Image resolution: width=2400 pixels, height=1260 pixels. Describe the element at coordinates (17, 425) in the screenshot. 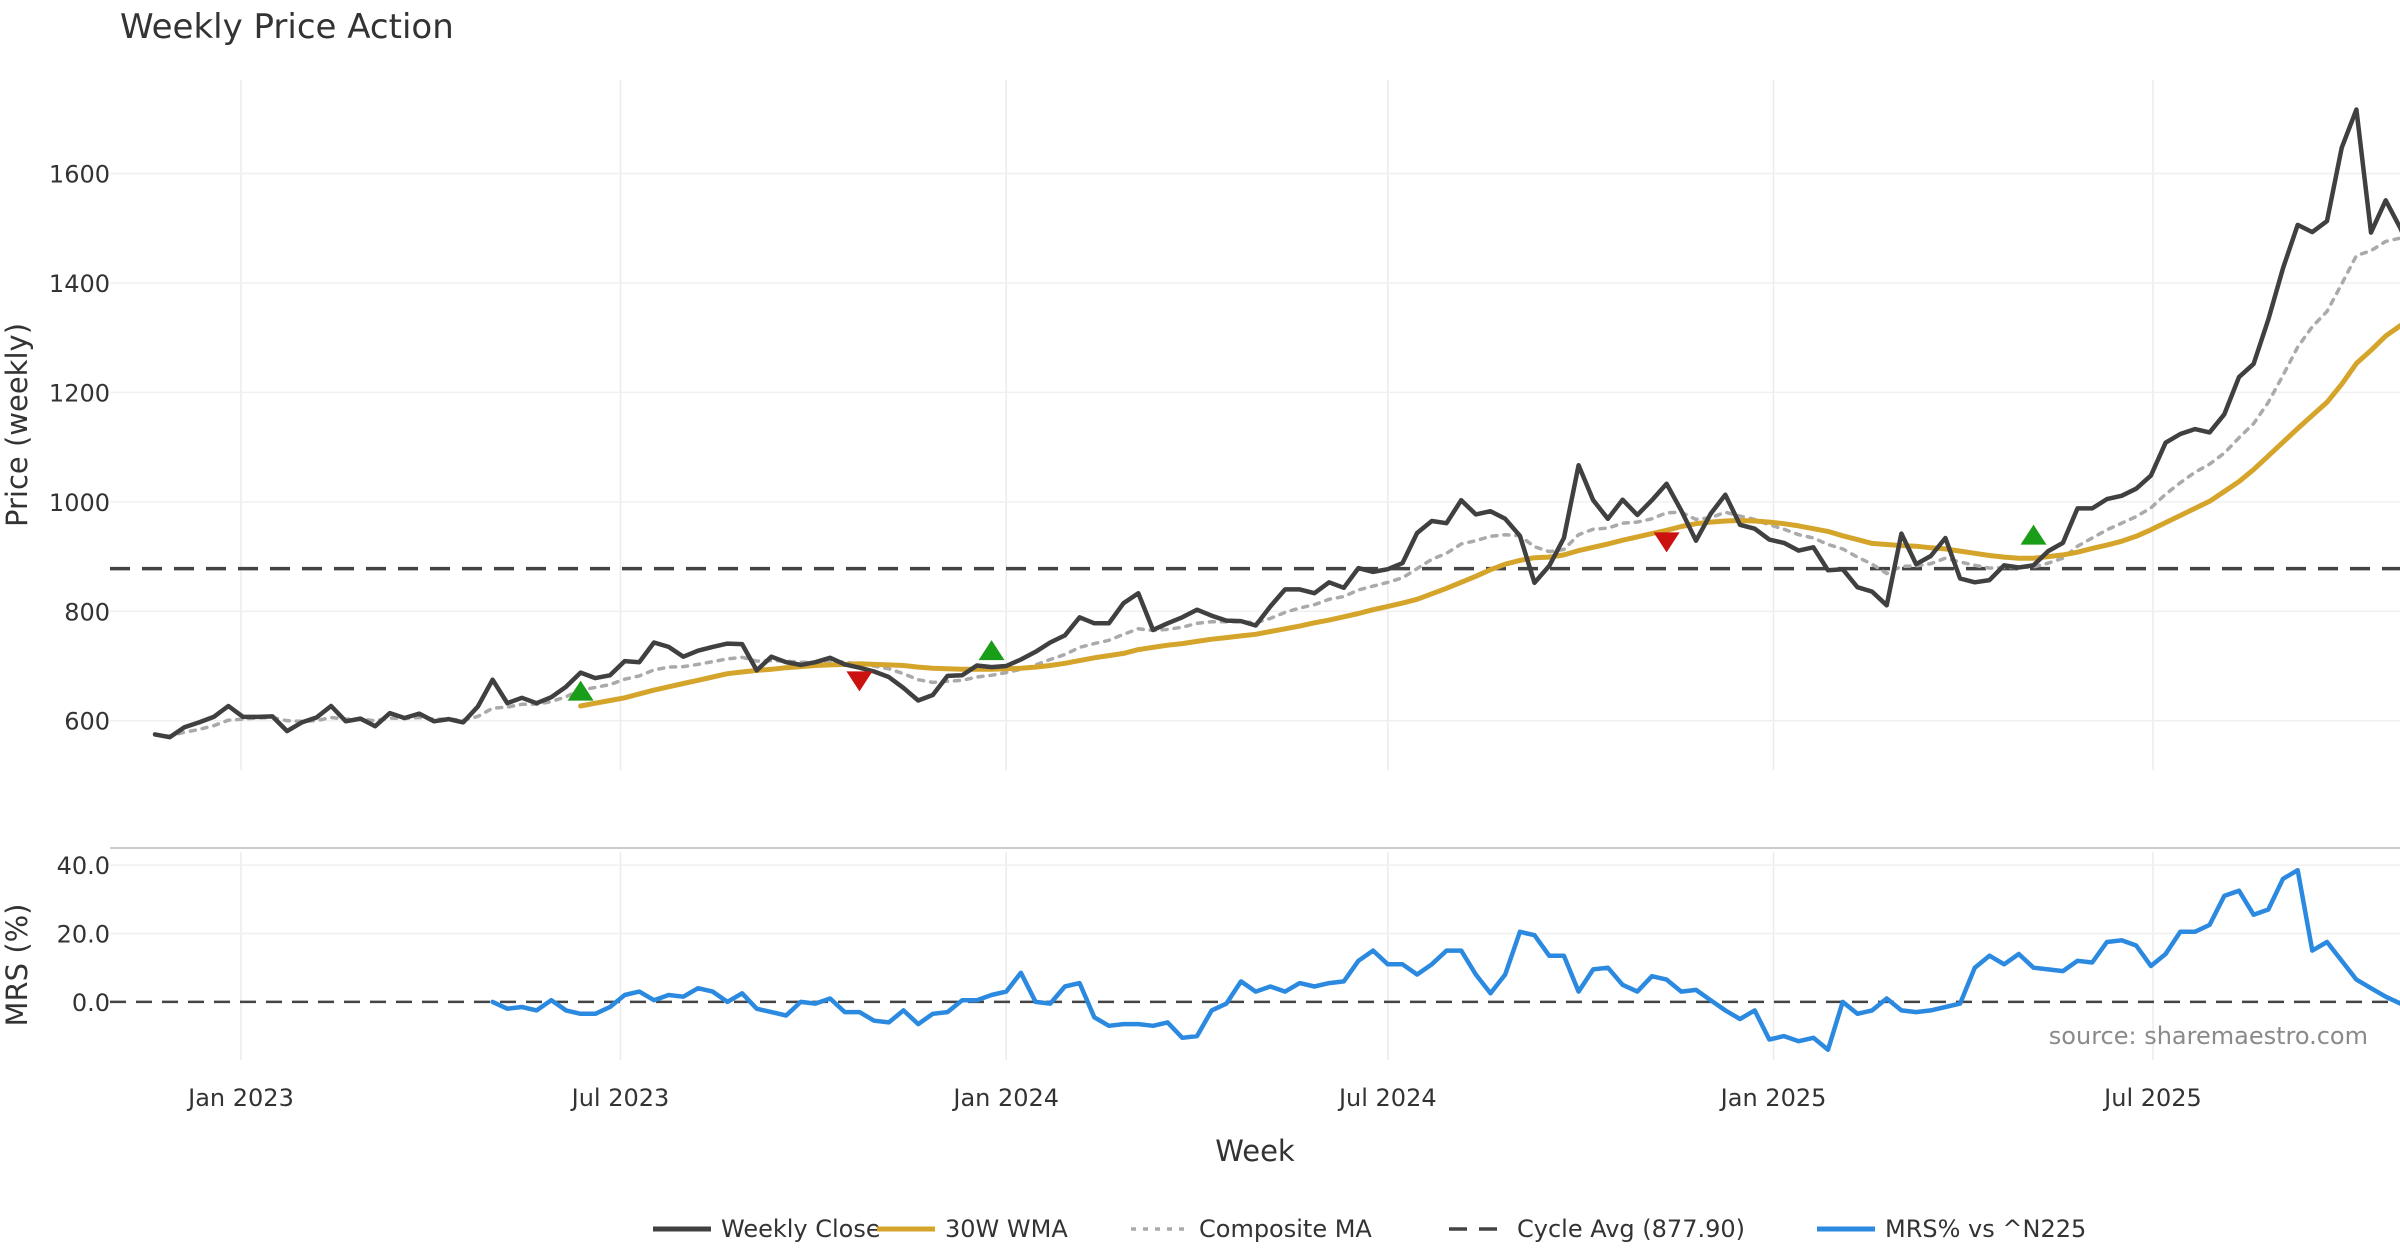

I see `price-y-axis-label: Price (weekly)` at that location.